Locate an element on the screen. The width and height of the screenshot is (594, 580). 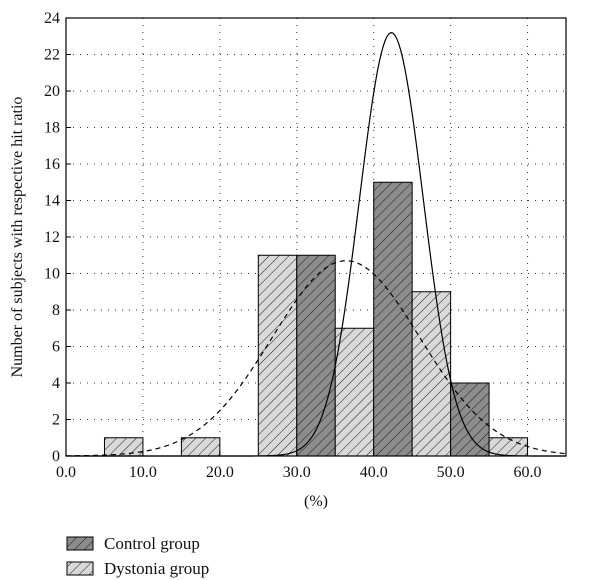
x-tick-label: 60.0 is located at coordinates (528, 472).